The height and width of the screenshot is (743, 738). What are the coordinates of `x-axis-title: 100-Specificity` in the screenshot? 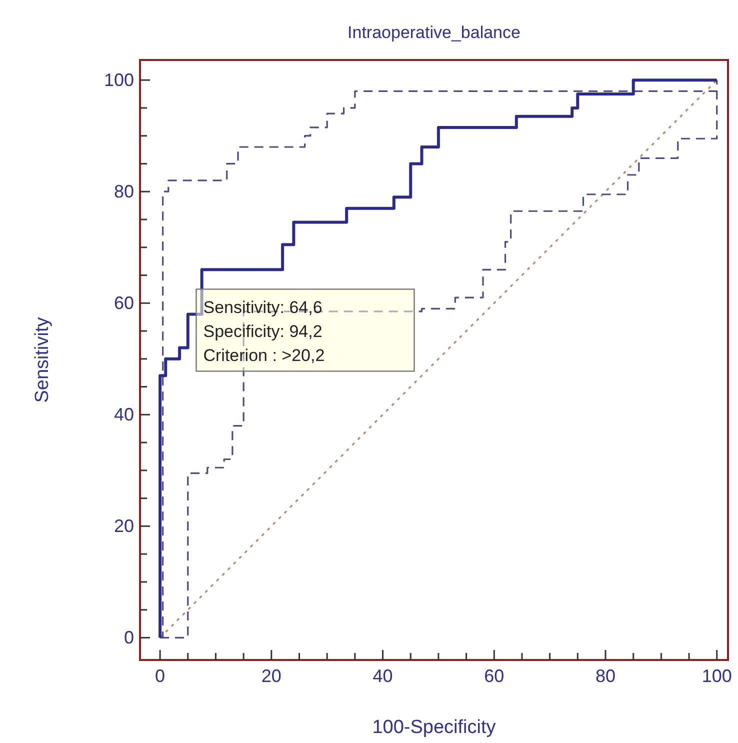 It's located at (434, 727).